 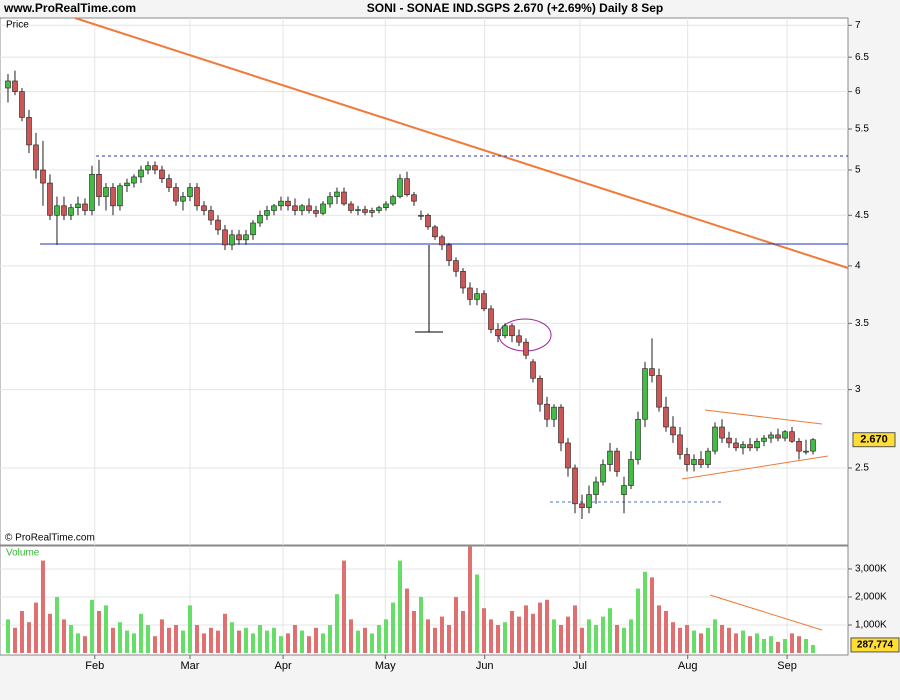 I want to click on x-tick-label: May, so click(x=385, y=666).